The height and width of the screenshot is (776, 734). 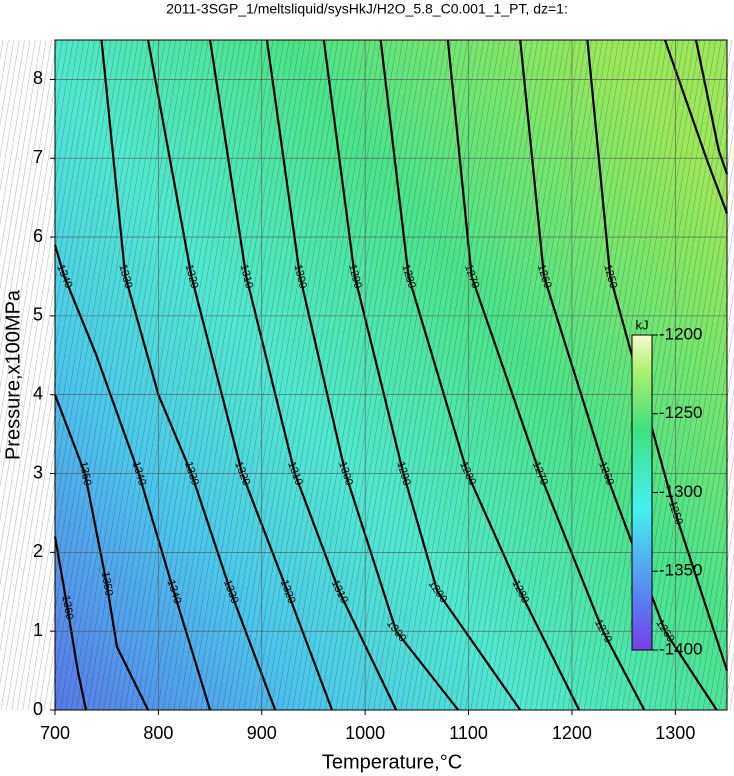 I want to click on contour-label-group: 1310, so click(x=247, y=276).